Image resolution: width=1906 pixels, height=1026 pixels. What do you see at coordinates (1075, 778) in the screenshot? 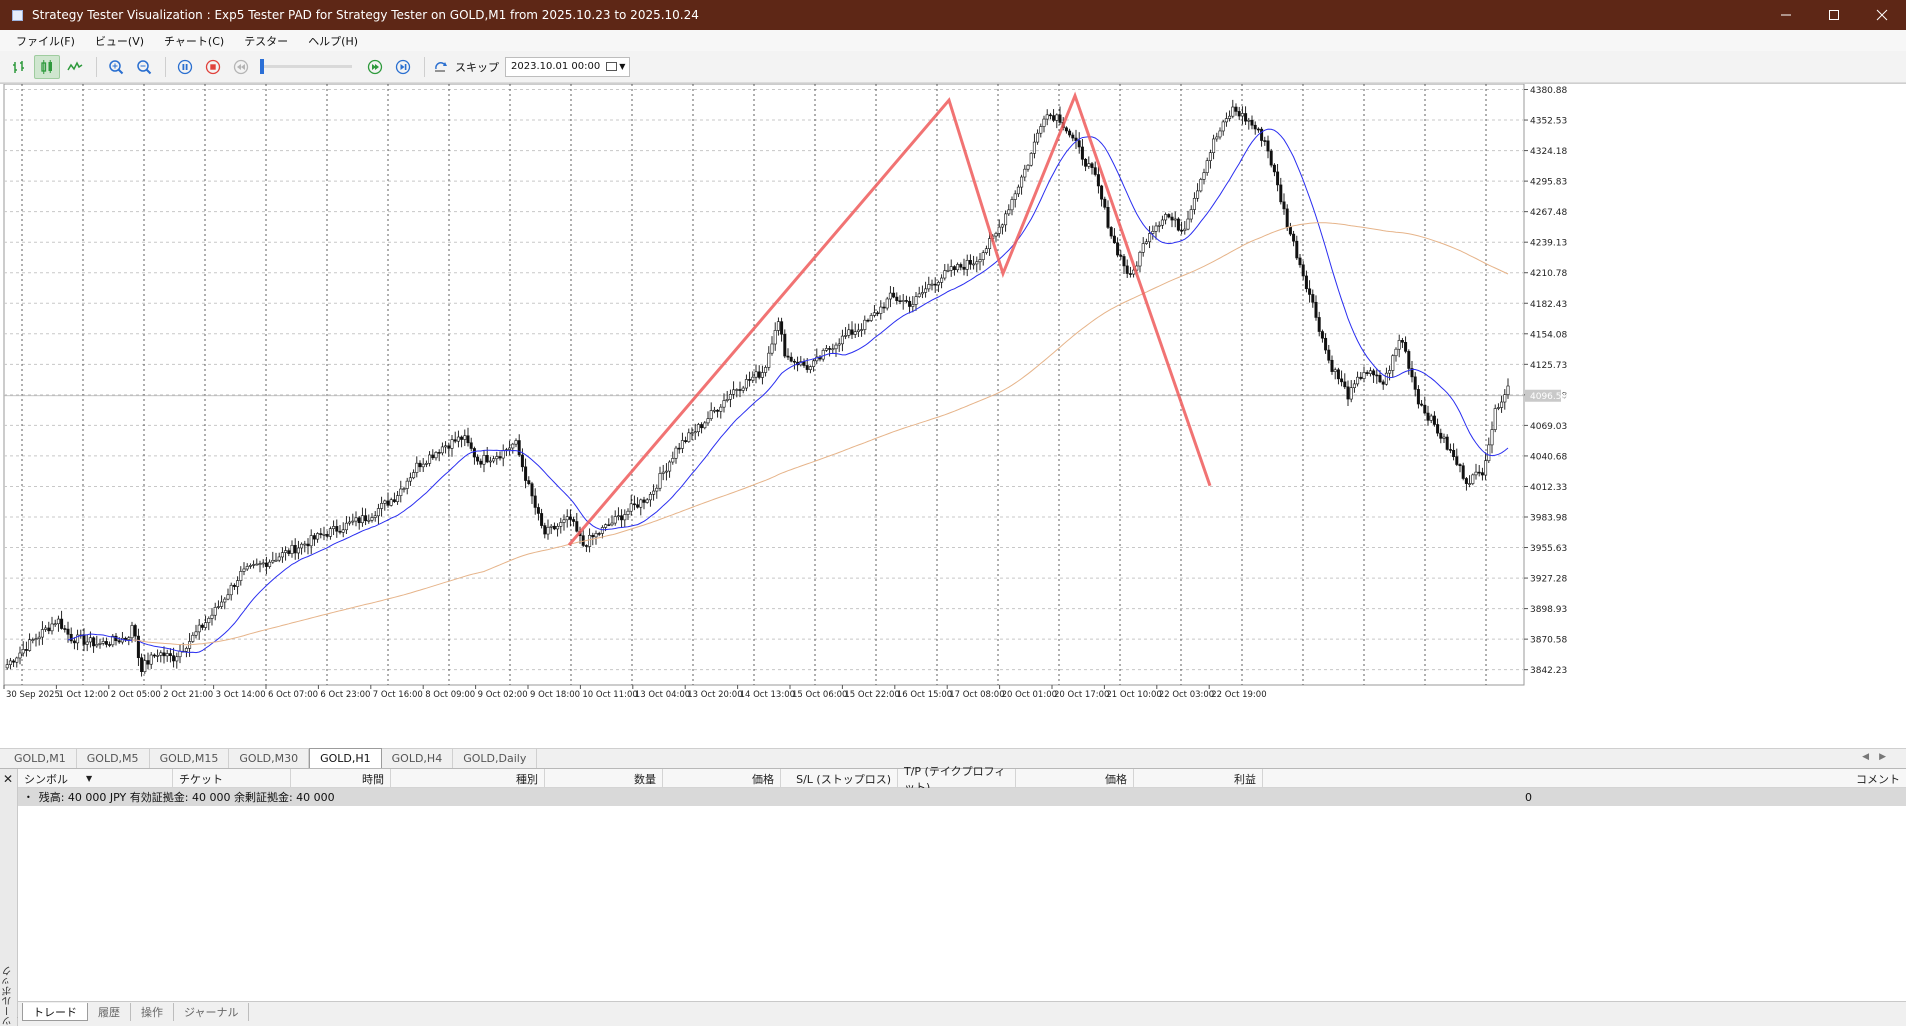
I see `col-price-current: 価格` at bounding box center [1075, 778].